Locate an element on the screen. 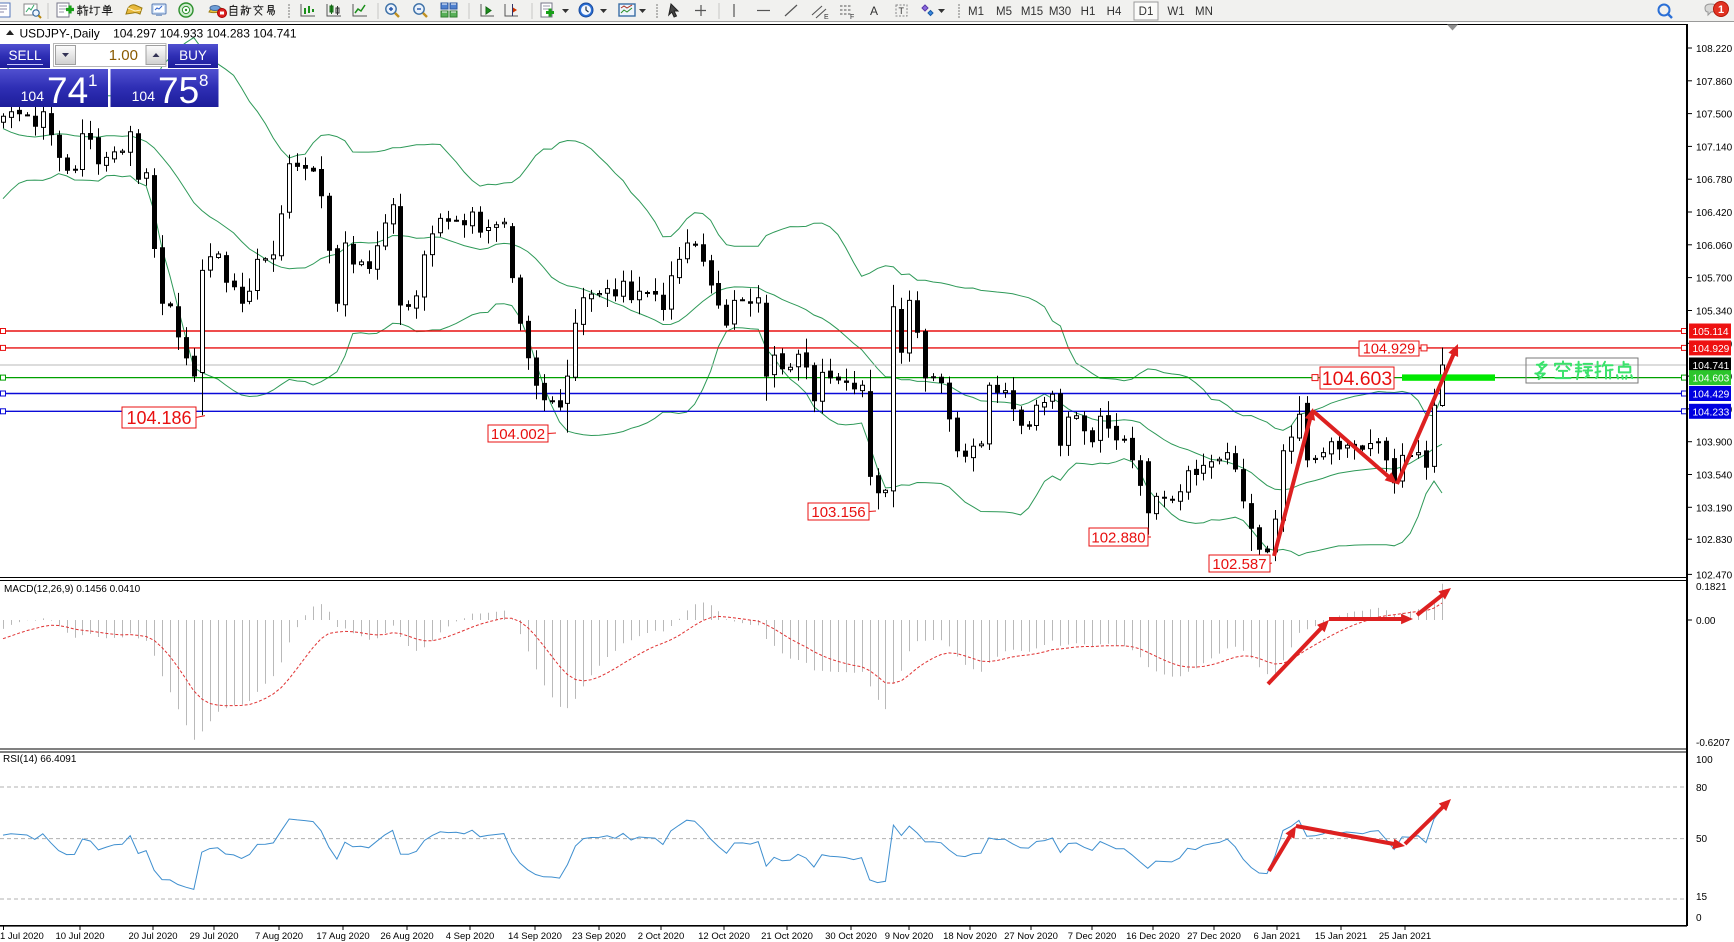 Image resolution: width=1734 pixels, height=942 pixels. svg-text: 1 Jul 2020 is located at coordinates (22, 936).